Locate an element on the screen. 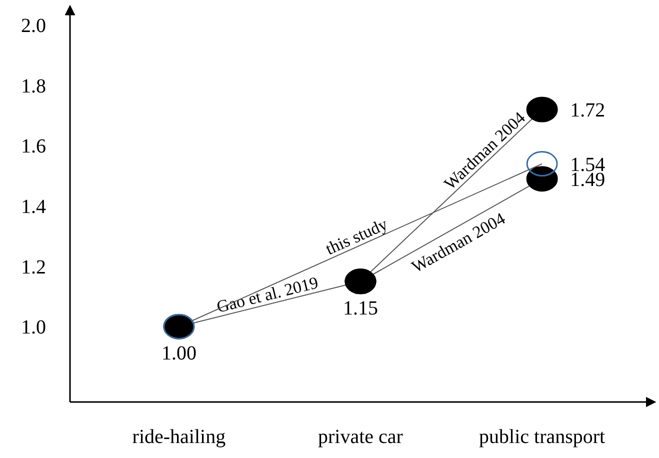  y-tick-label: 1.4 is located at coordinates (33, 207).